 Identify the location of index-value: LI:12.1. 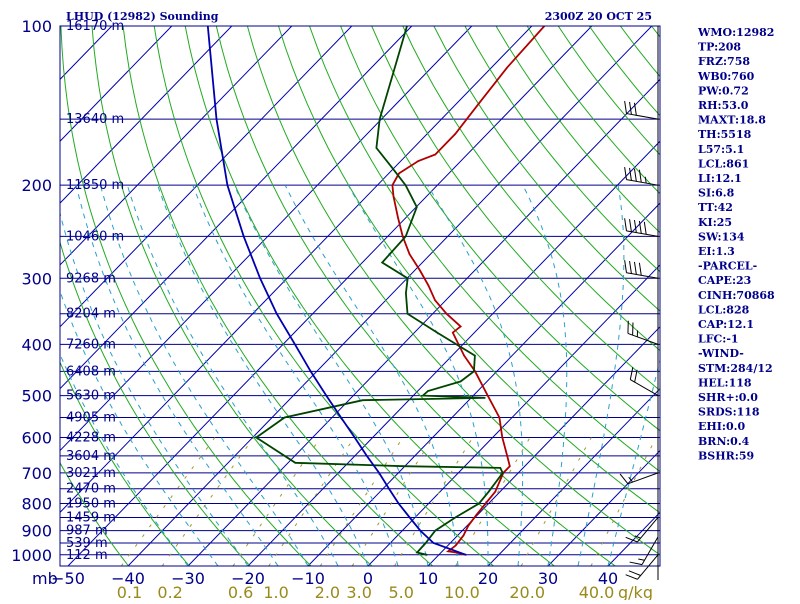
(720, 178).